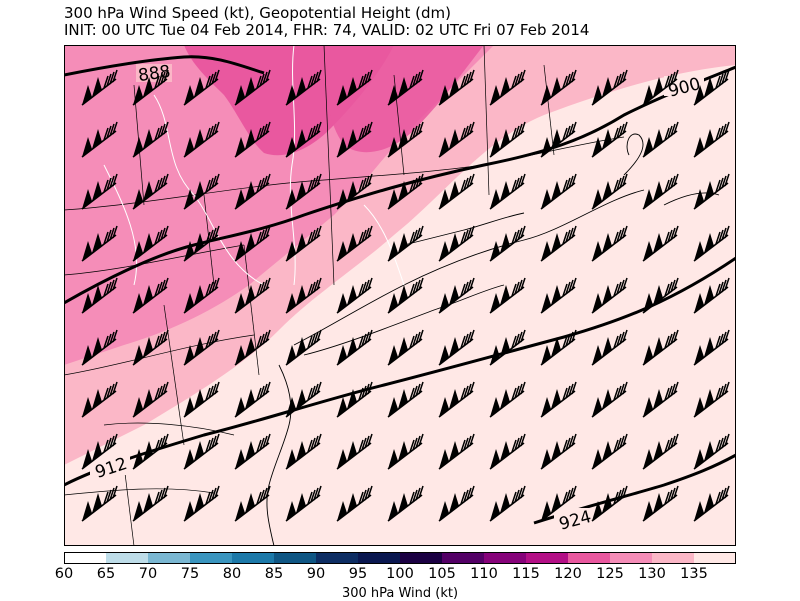  What do you see at coordinates (148, 574) in the screenshot?
I see `colorbar-tick-label: 70` at bounding box center [148, 574].